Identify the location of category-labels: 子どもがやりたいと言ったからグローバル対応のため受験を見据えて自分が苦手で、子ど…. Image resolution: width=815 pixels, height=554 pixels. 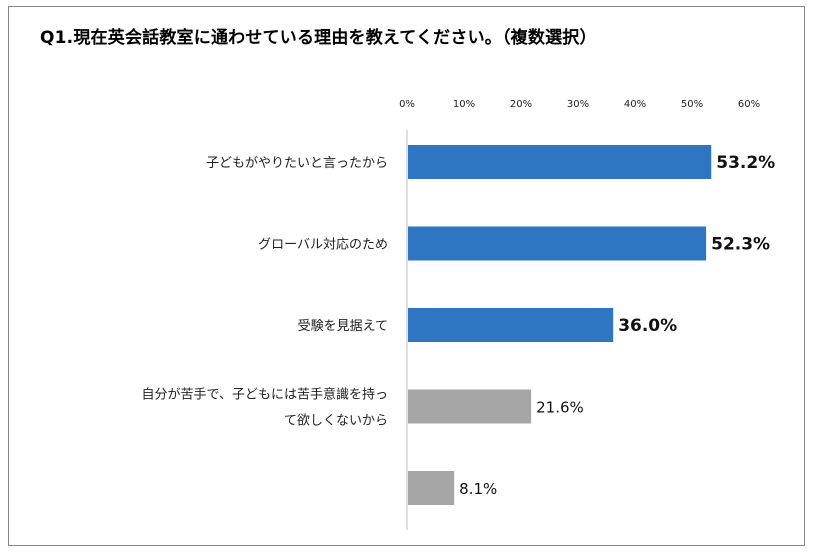
(265, 292).